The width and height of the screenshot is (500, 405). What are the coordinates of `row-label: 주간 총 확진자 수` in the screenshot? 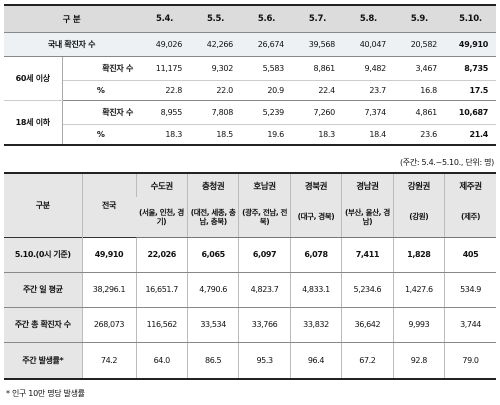 It's located at (43, 325).